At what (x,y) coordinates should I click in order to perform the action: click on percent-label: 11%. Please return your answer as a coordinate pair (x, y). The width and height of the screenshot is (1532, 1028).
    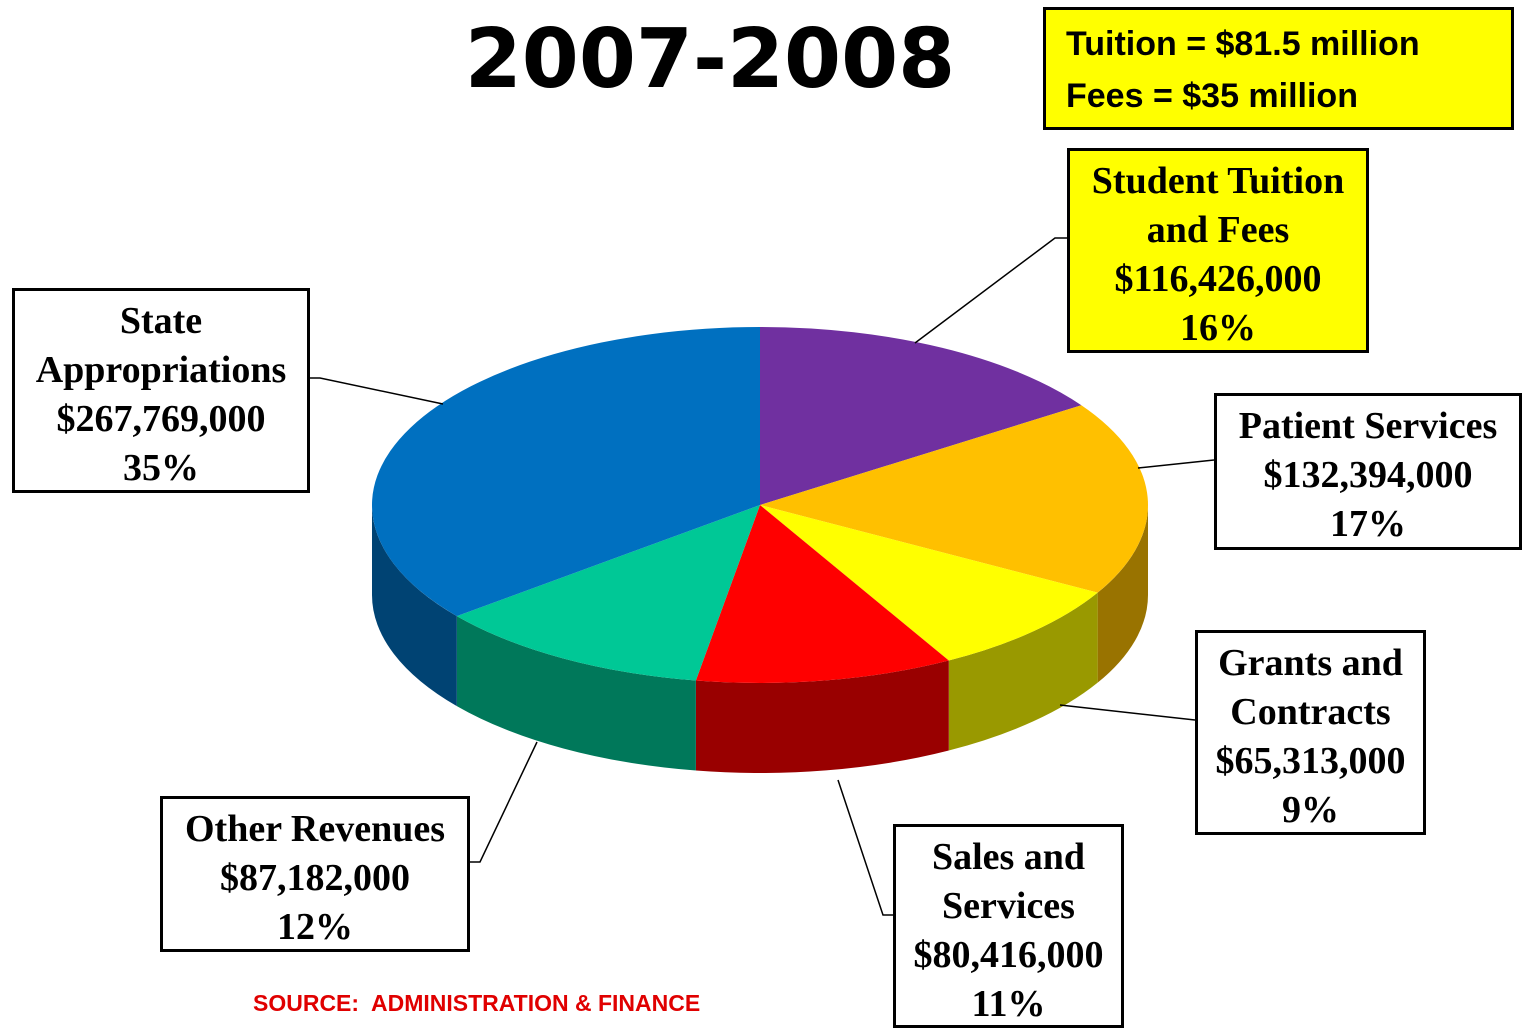
    Looking at the image, I should click on (1008, 1004).